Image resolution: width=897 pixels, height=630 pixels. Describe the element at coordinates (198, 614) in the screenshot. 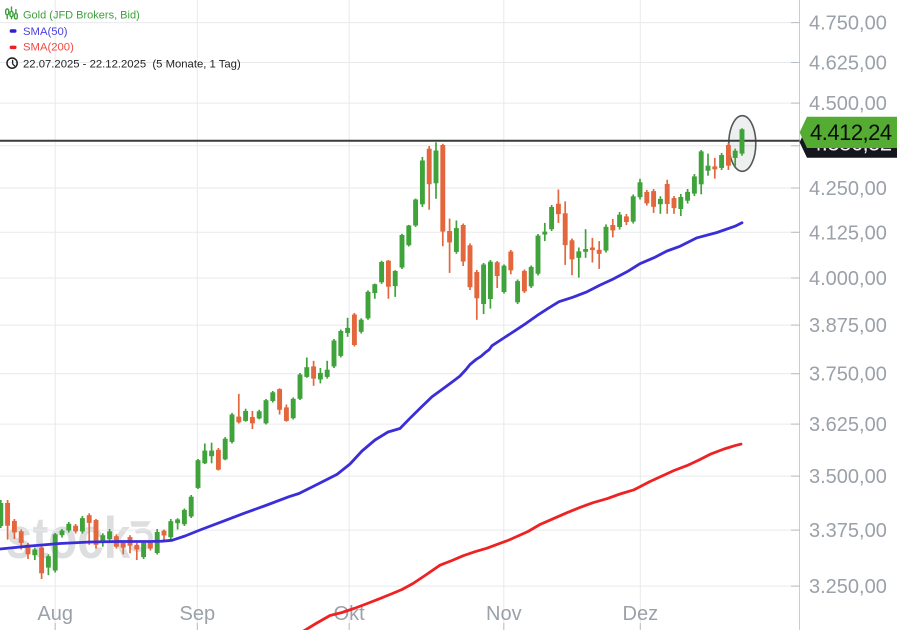

I see `svg-text: Sep` at that location.